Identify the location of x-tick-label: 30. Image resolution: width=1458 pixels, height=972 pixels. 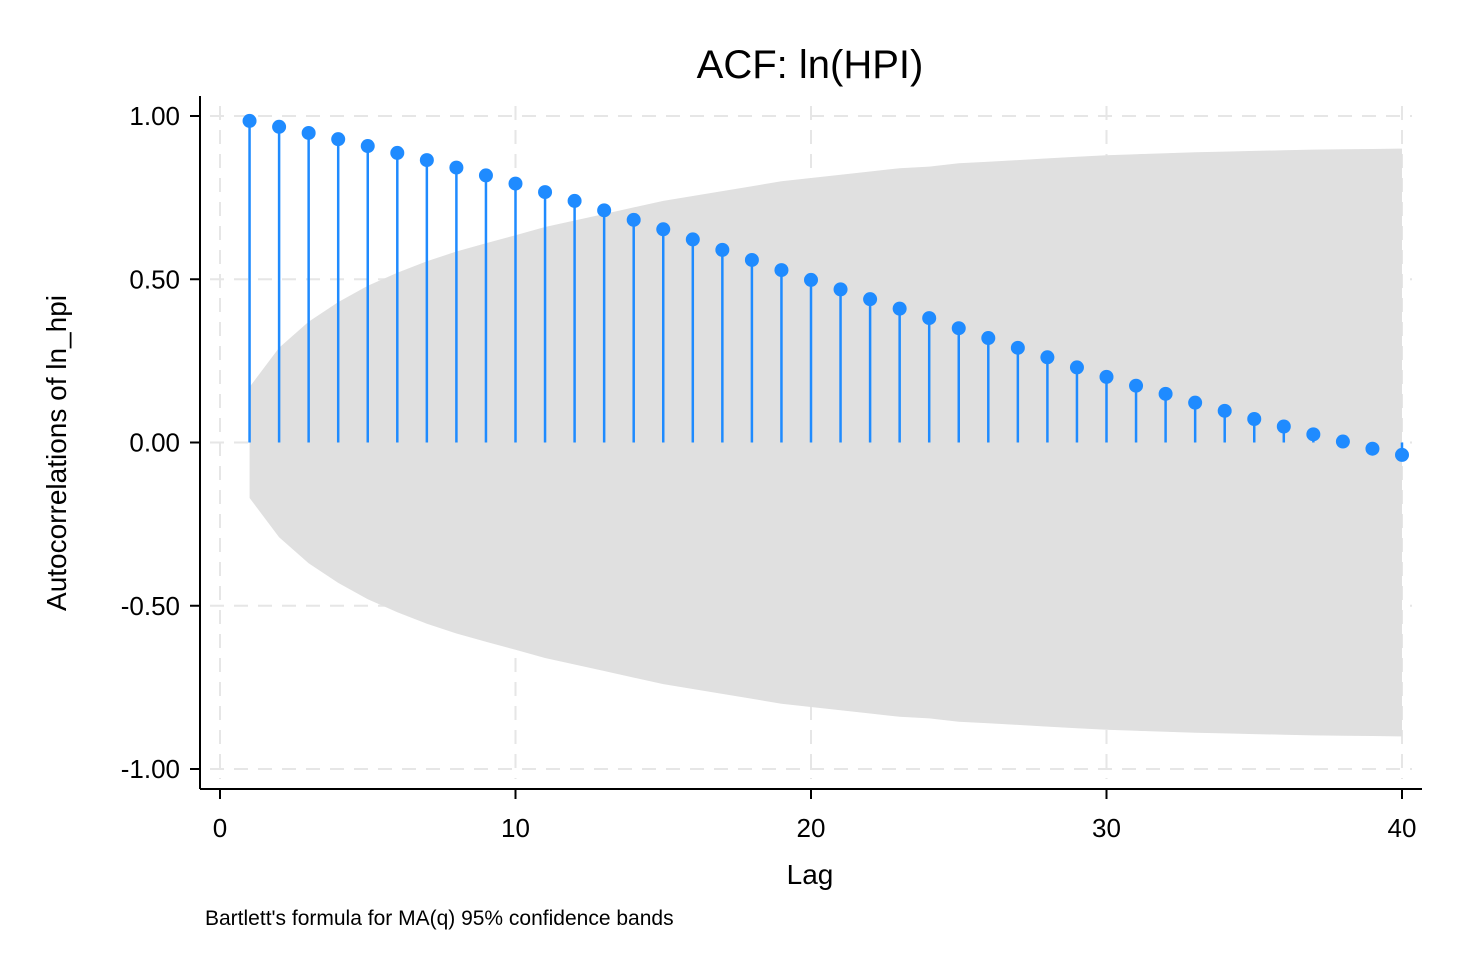
(1106, 828).